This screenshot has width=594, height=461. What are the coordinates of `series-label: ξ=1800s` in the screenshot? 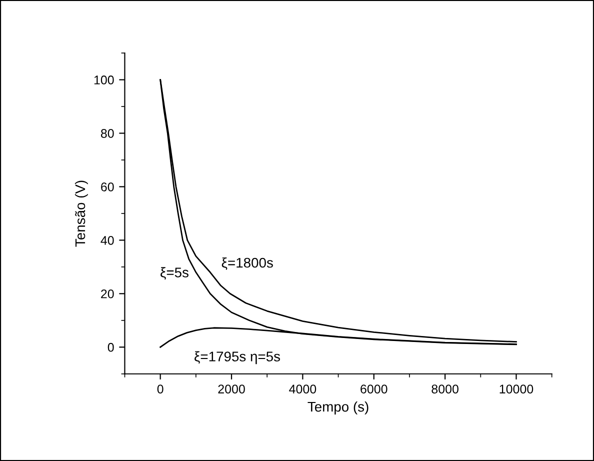 It's located at (247, 263).